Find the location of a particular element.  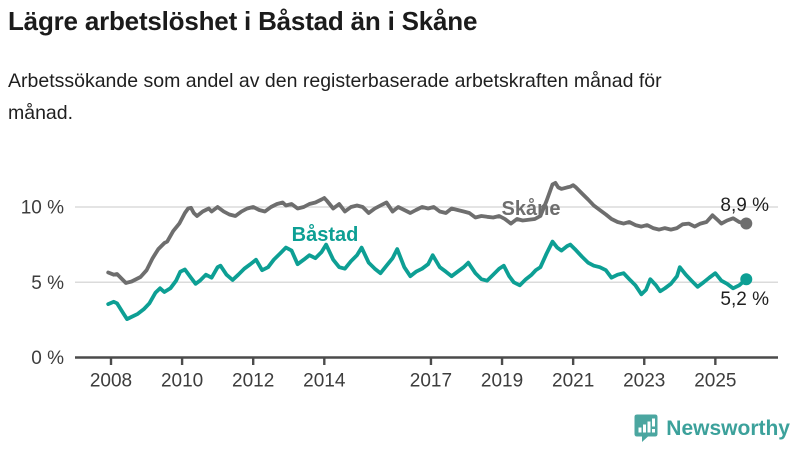

x-axis-label-2021: 2021 is located at coordinates (573, 381).